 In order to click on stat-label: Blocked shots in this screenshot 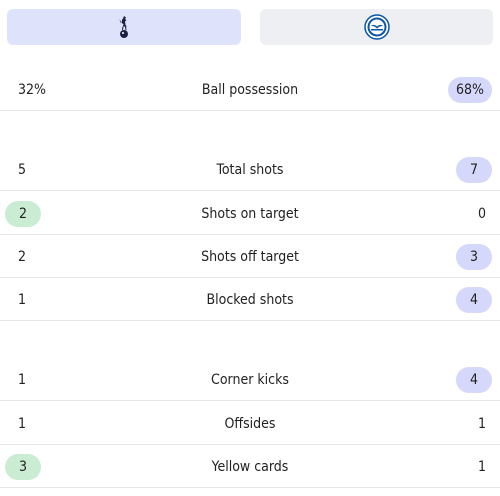, I will do `click(250, 299)`.